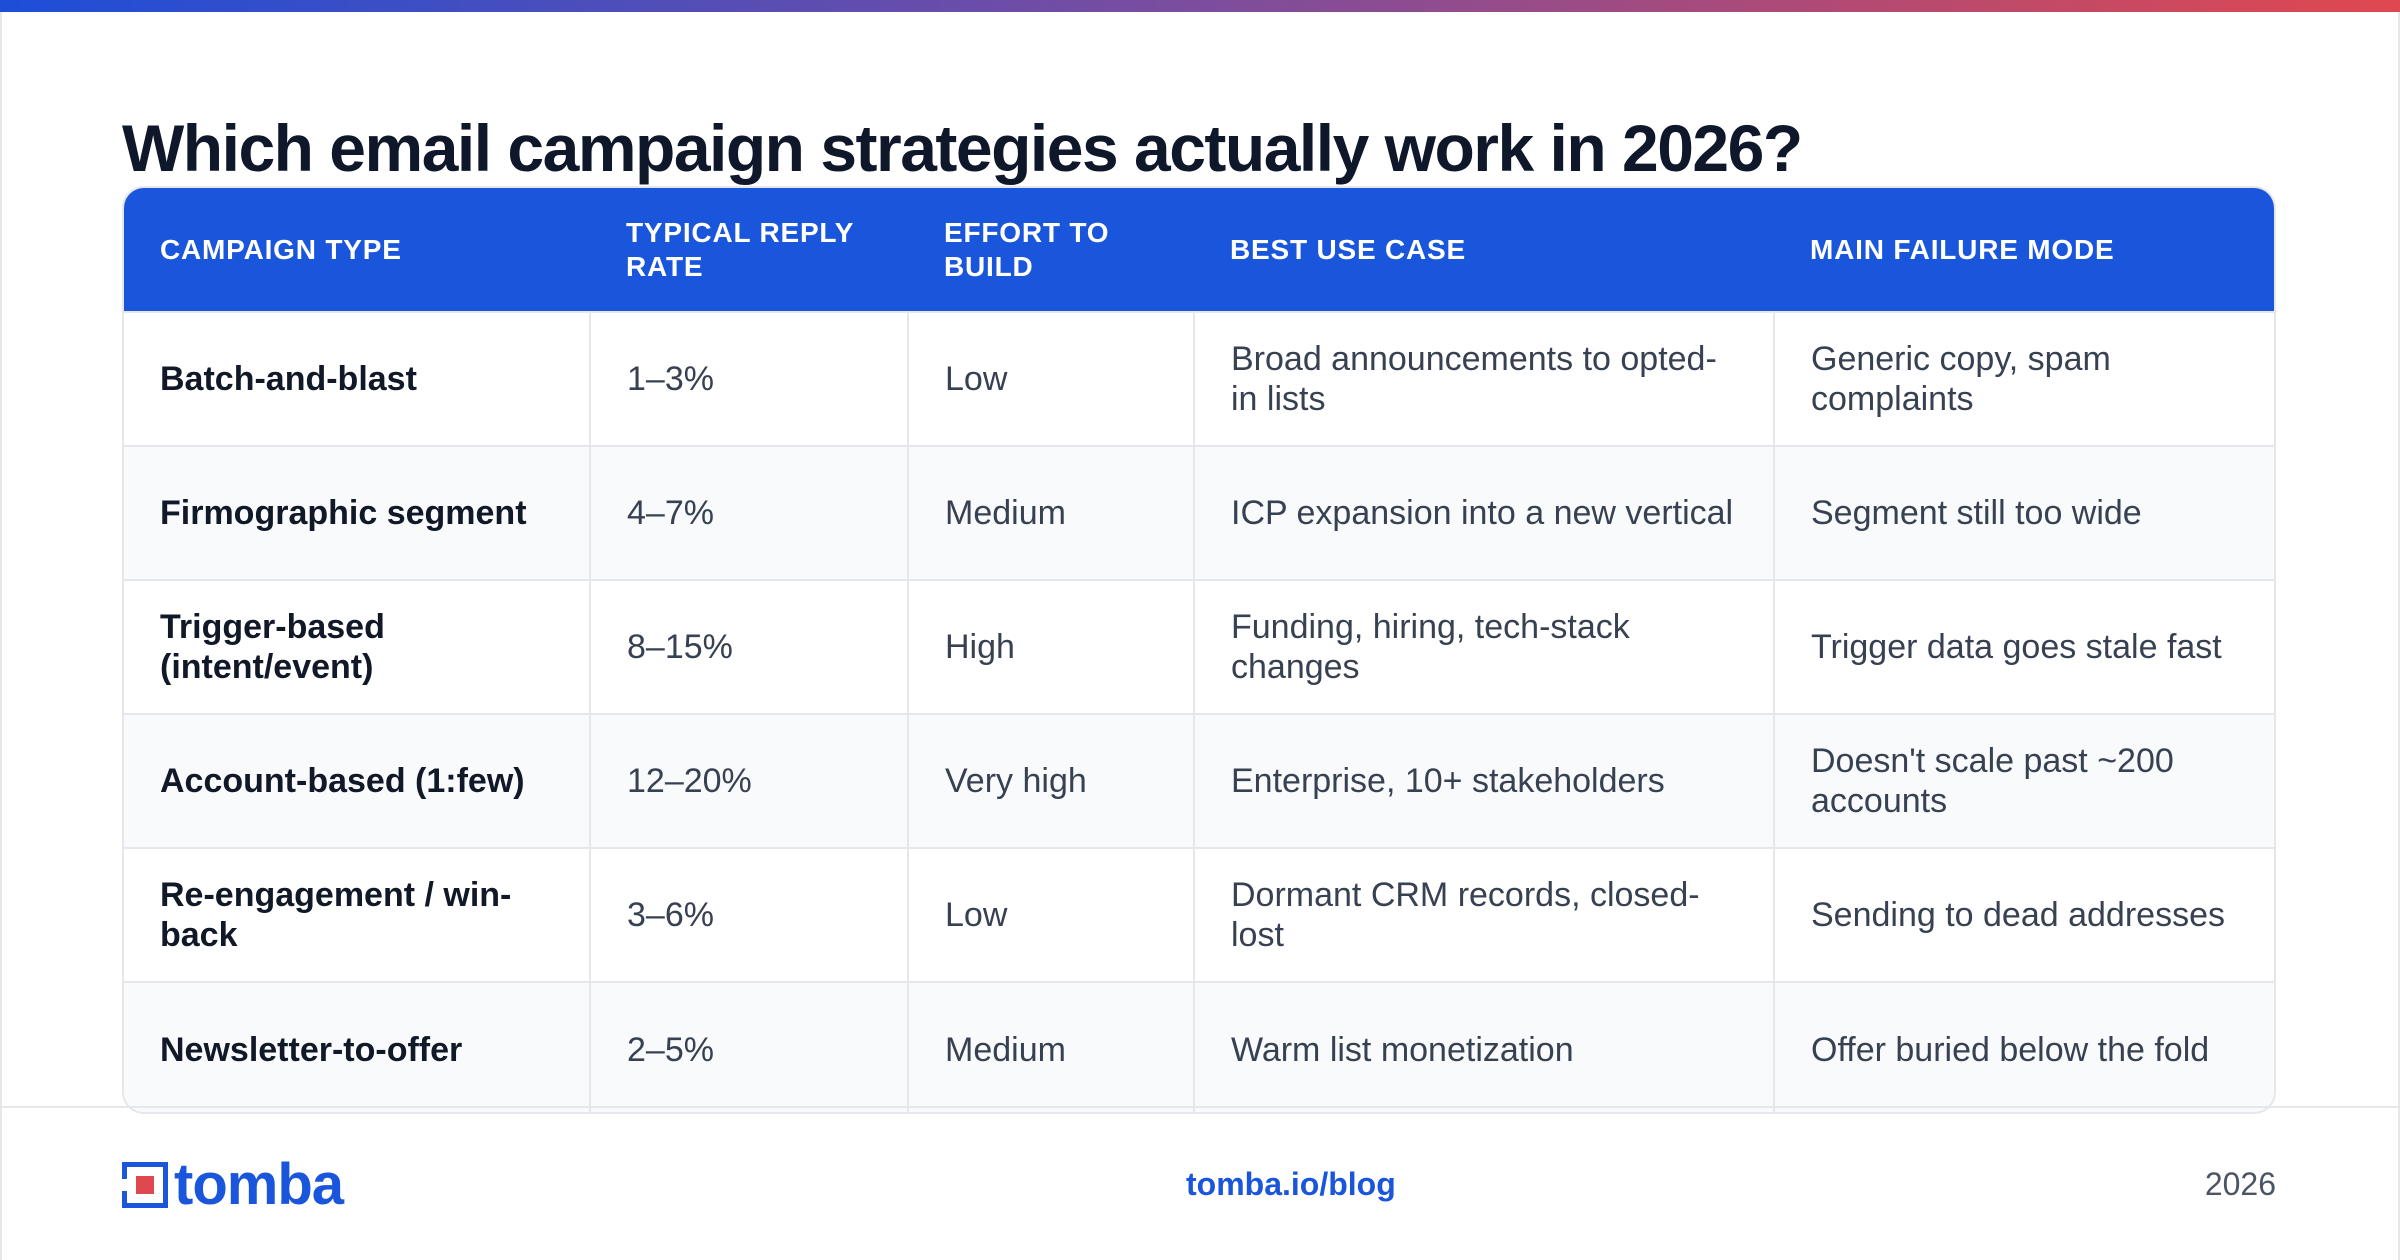 This screenshot has width=2400, height=1260. What do you see at coordinates (357, 378) in the screenshot?
I see `cell-campaign-type: Batch-and-blast` at bounding box center [357, 378].